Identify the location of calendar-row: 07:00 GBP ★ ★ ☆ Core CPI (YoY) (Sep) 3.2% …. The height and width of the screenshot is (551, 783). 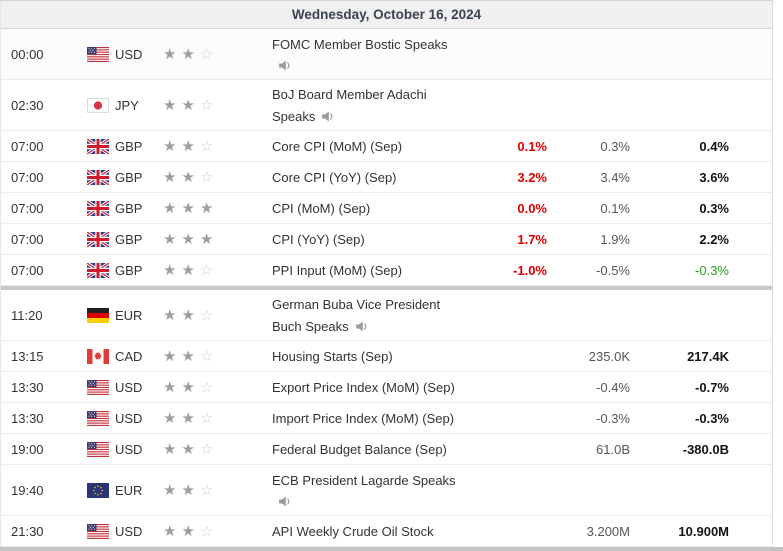
(386, 177).